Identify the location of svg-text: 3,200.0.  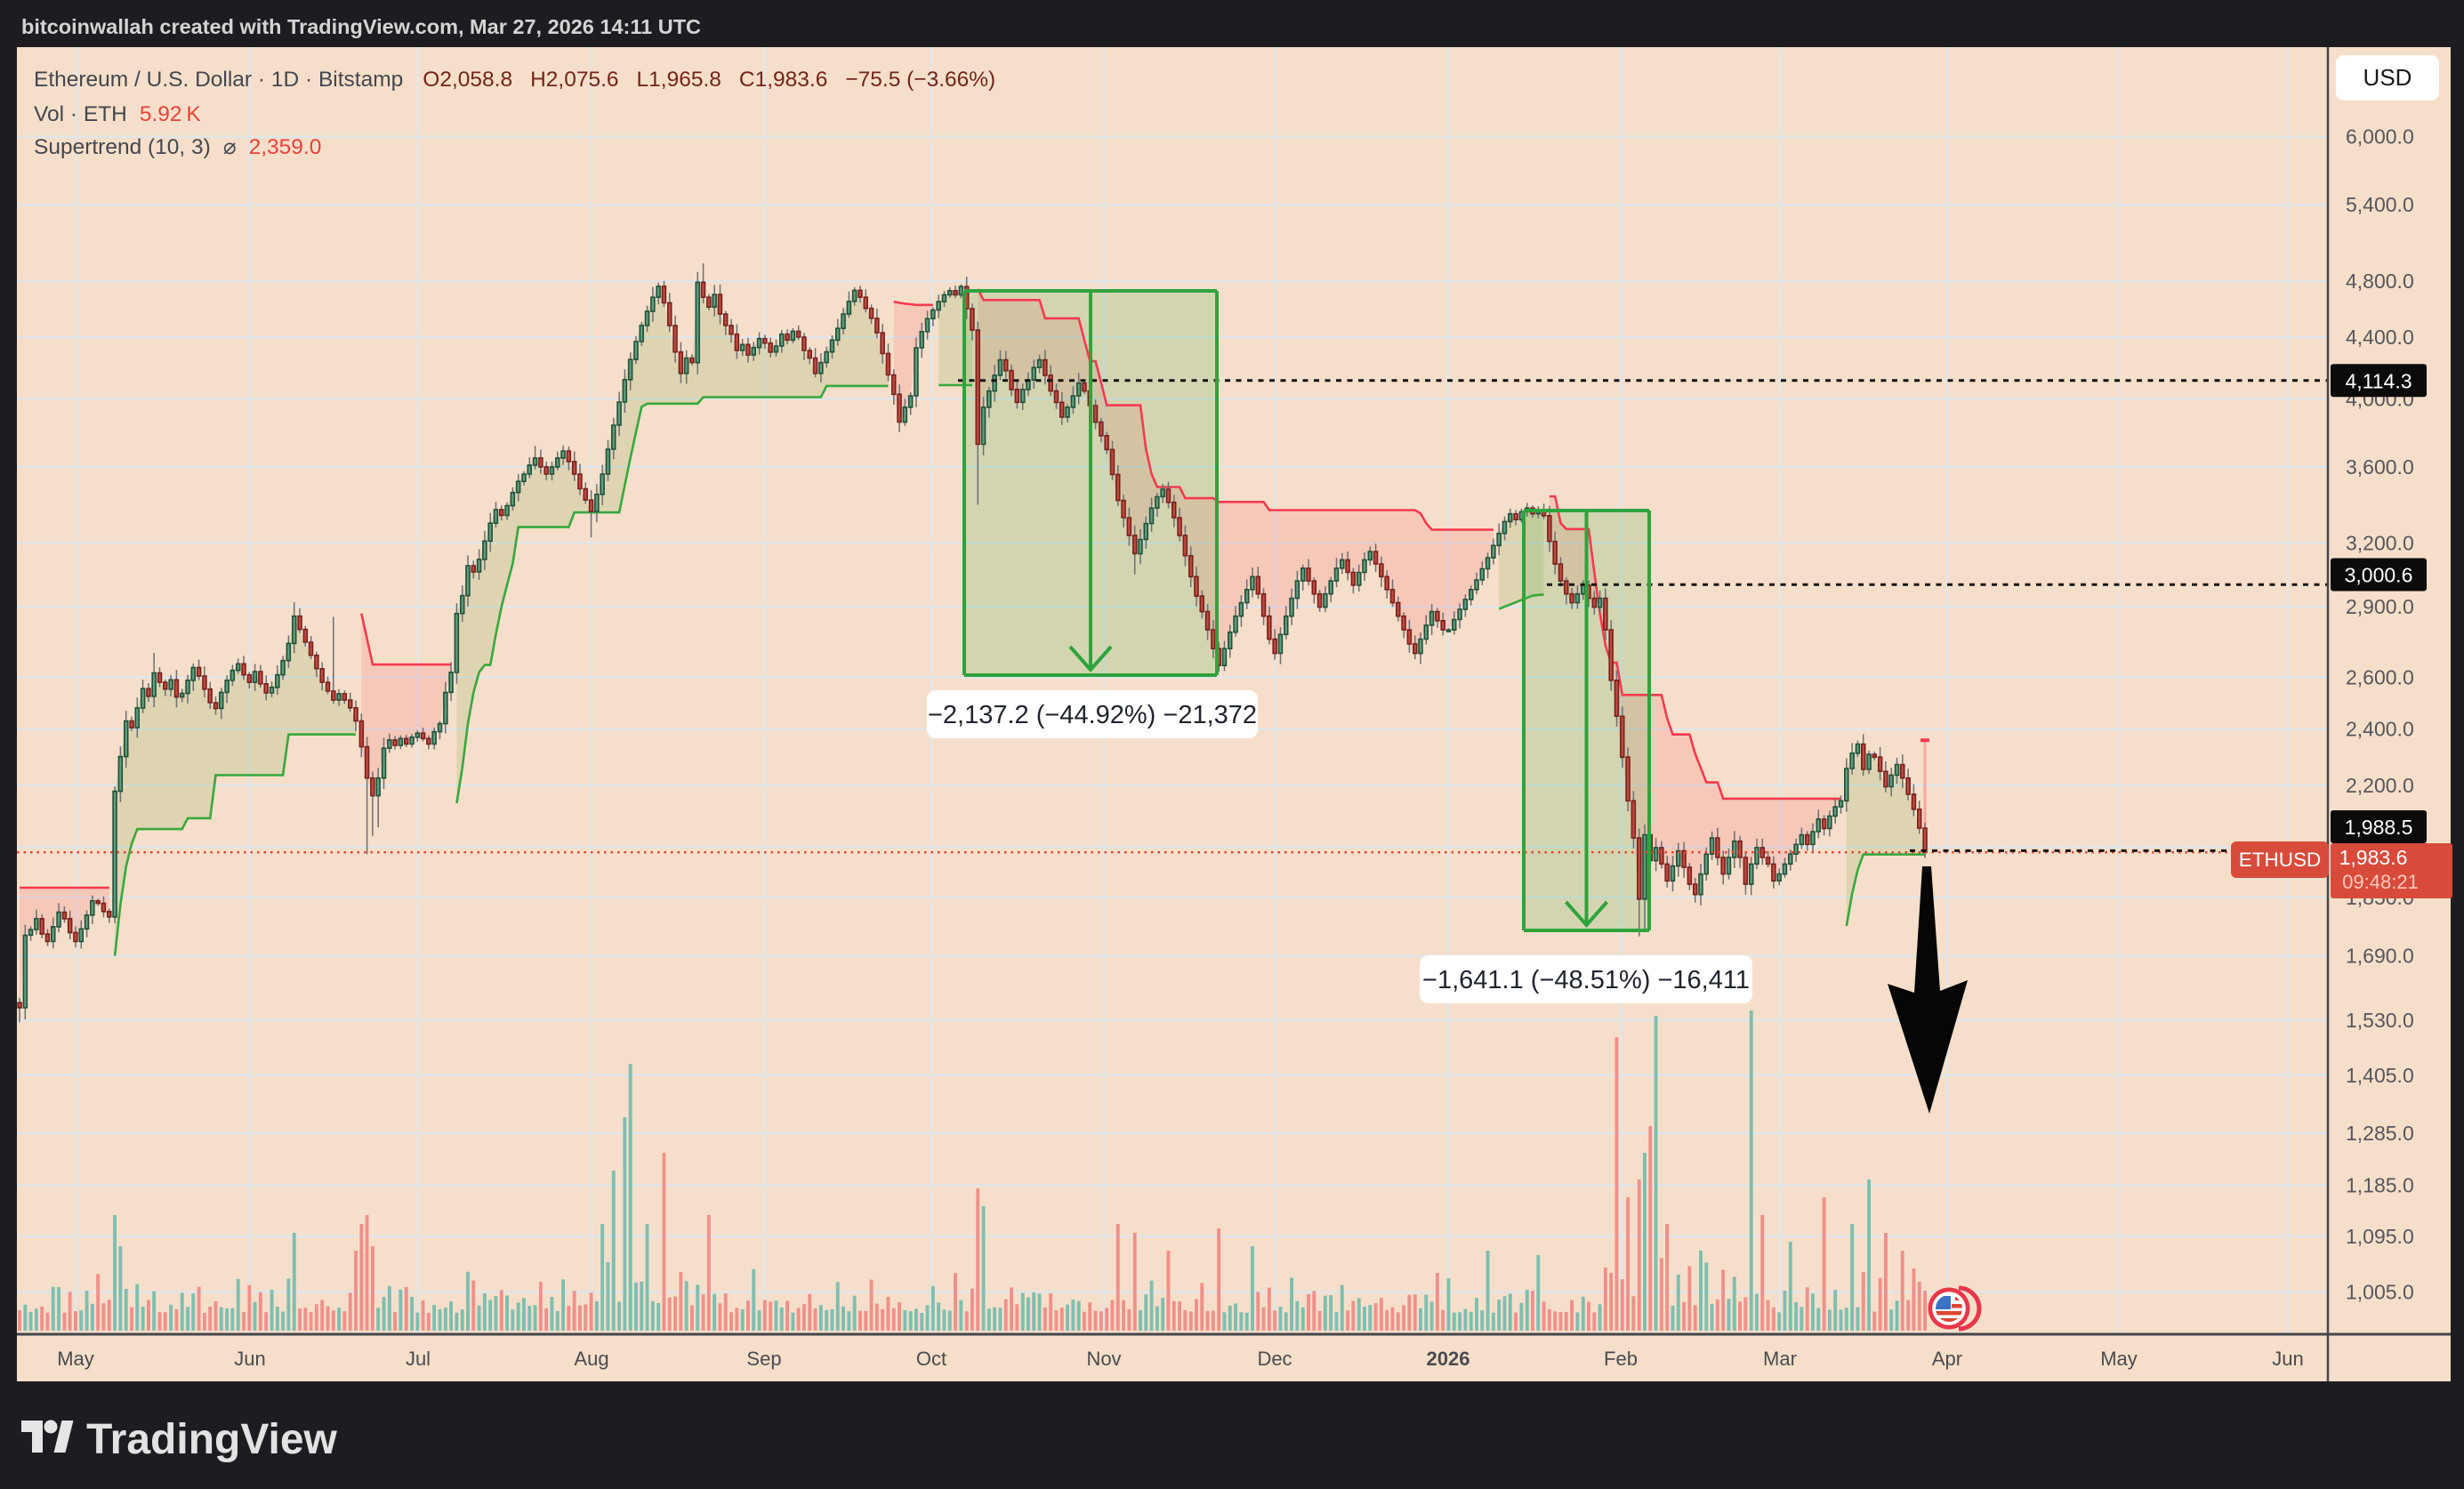
(2380, 543).